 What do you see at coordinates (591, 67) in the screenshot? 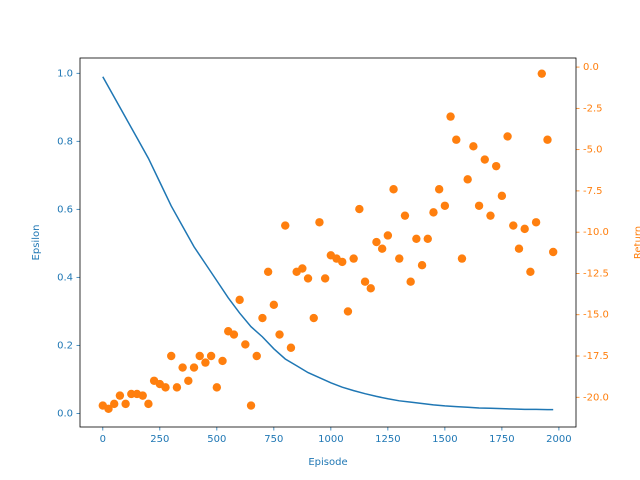
I see `y2-tick-label: 0.0` at bounding box center [591, 67].